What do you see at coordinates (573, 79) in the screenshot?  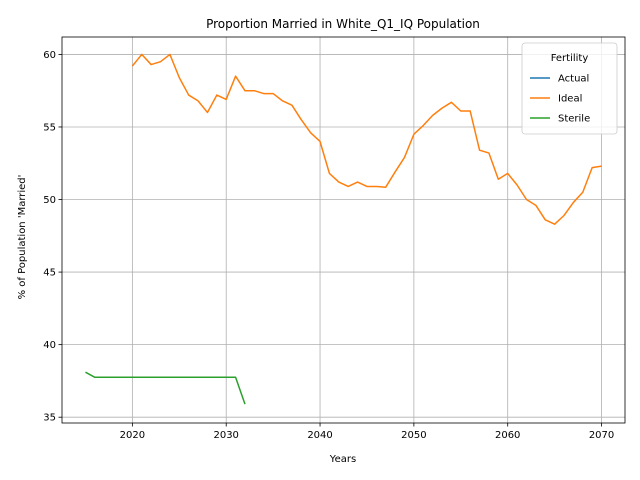 I see `legend-label-actual: Actual` at bounding box center [573, 79].